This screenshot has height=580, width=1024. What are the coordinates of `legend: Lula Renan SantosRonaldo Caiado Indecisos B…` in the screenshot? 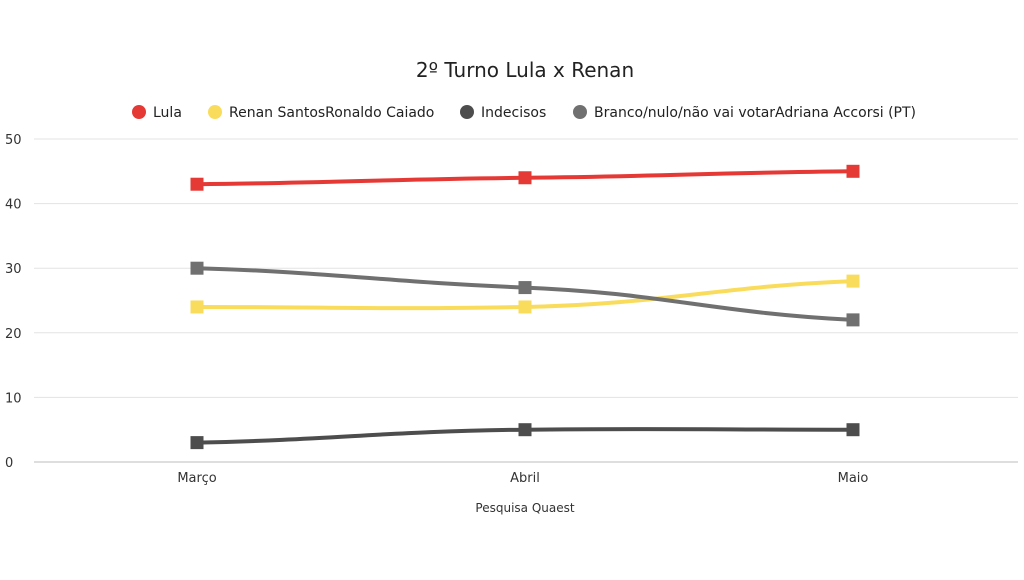 It's located at (524, 113).